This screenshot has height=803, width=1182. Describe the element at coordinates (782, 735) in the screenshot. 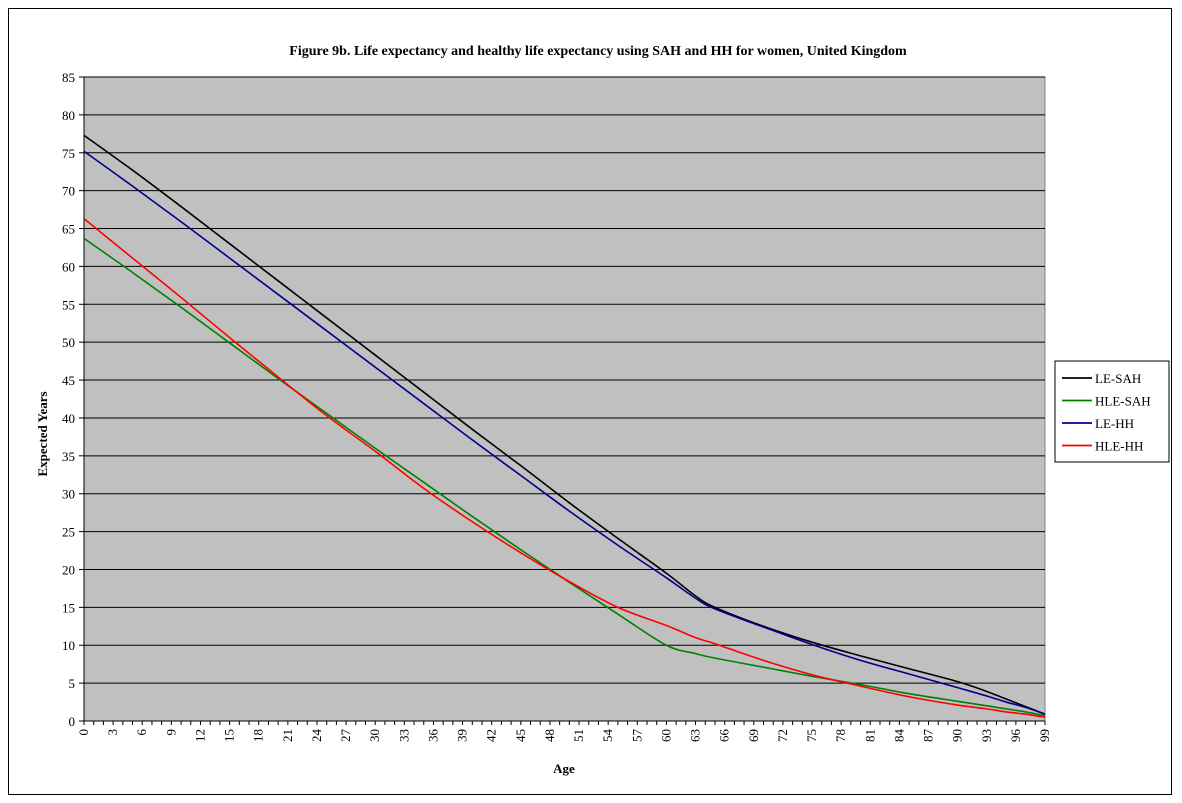

I see `x-tick-label: 72` at that location.